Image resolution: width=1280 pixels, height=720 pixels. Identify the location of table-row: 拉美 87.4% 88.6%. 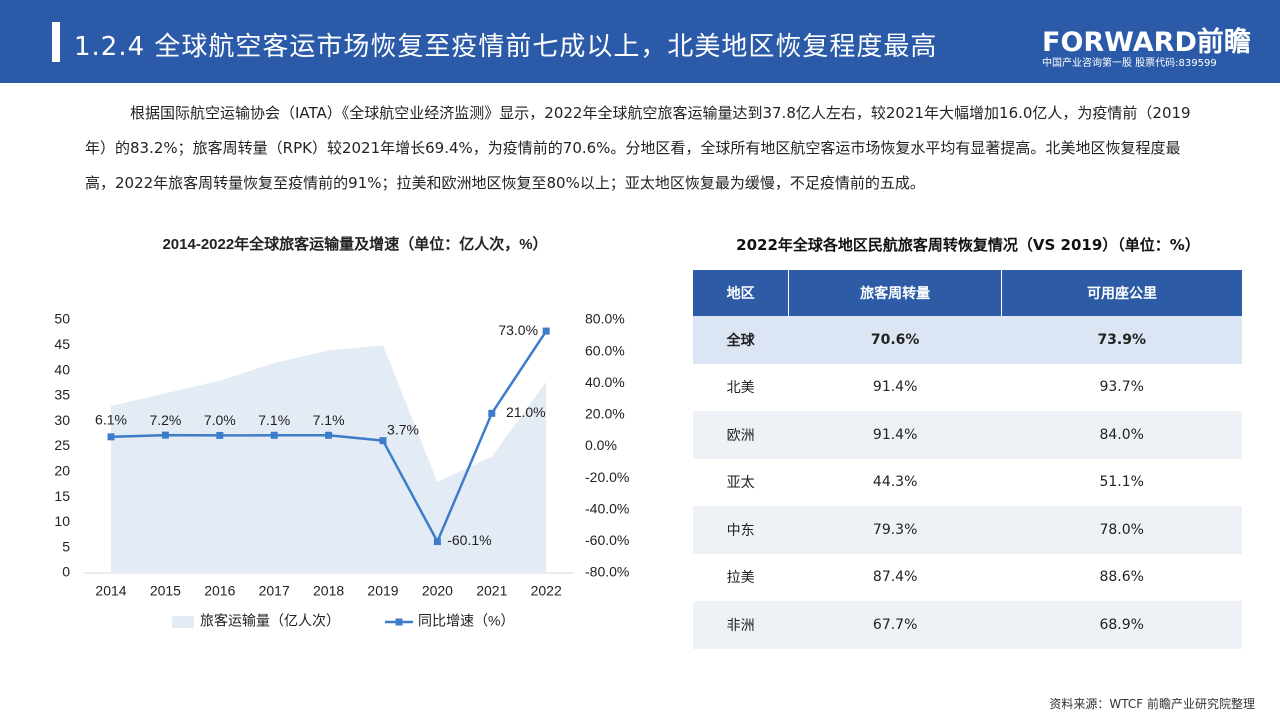
(968, 578).